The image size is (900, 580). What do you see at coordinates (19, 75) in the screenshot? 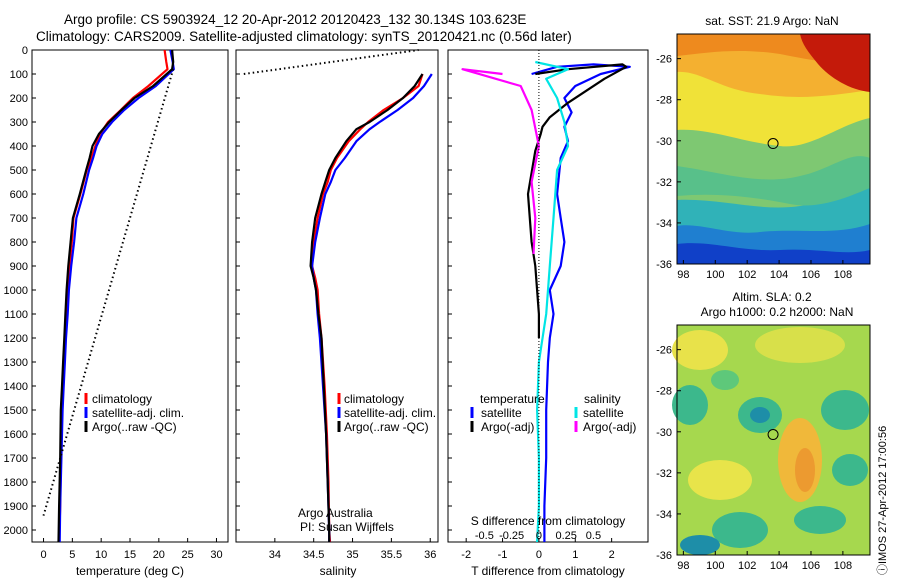
I see `depth-tick-label: 100` at bounding box center [19, 75].